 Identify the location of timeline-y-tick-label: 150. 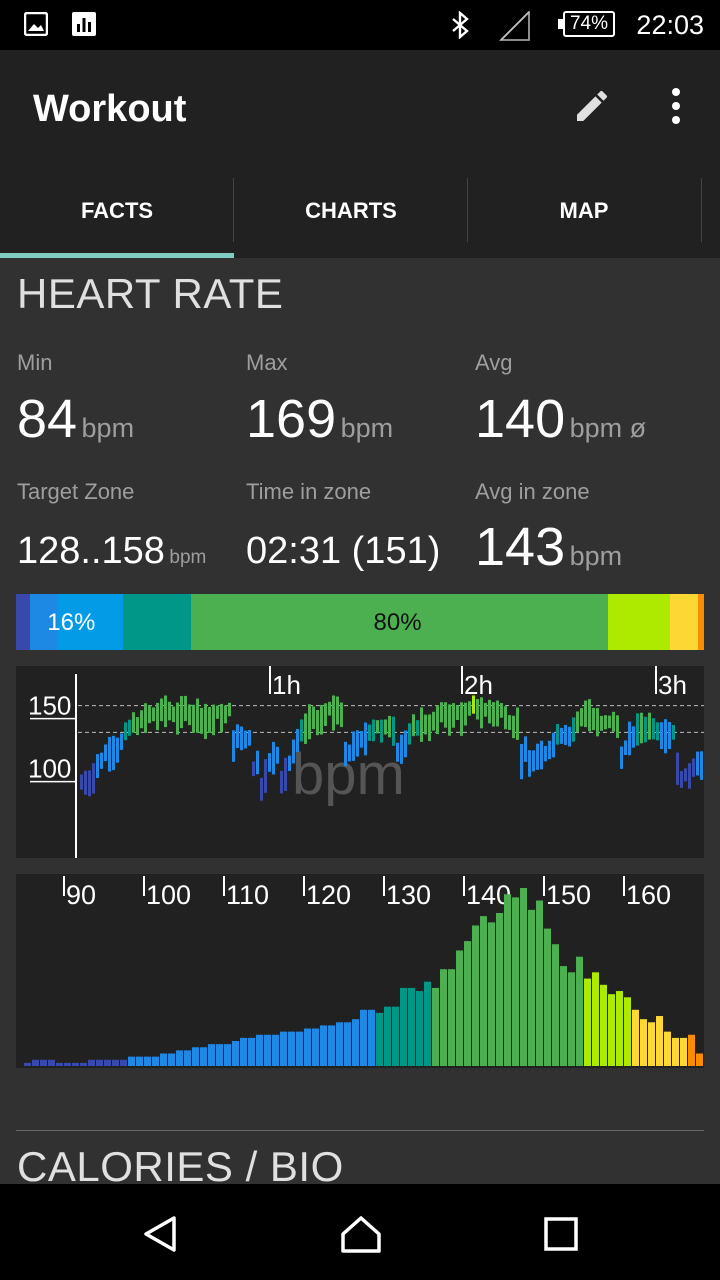
(49, 706).